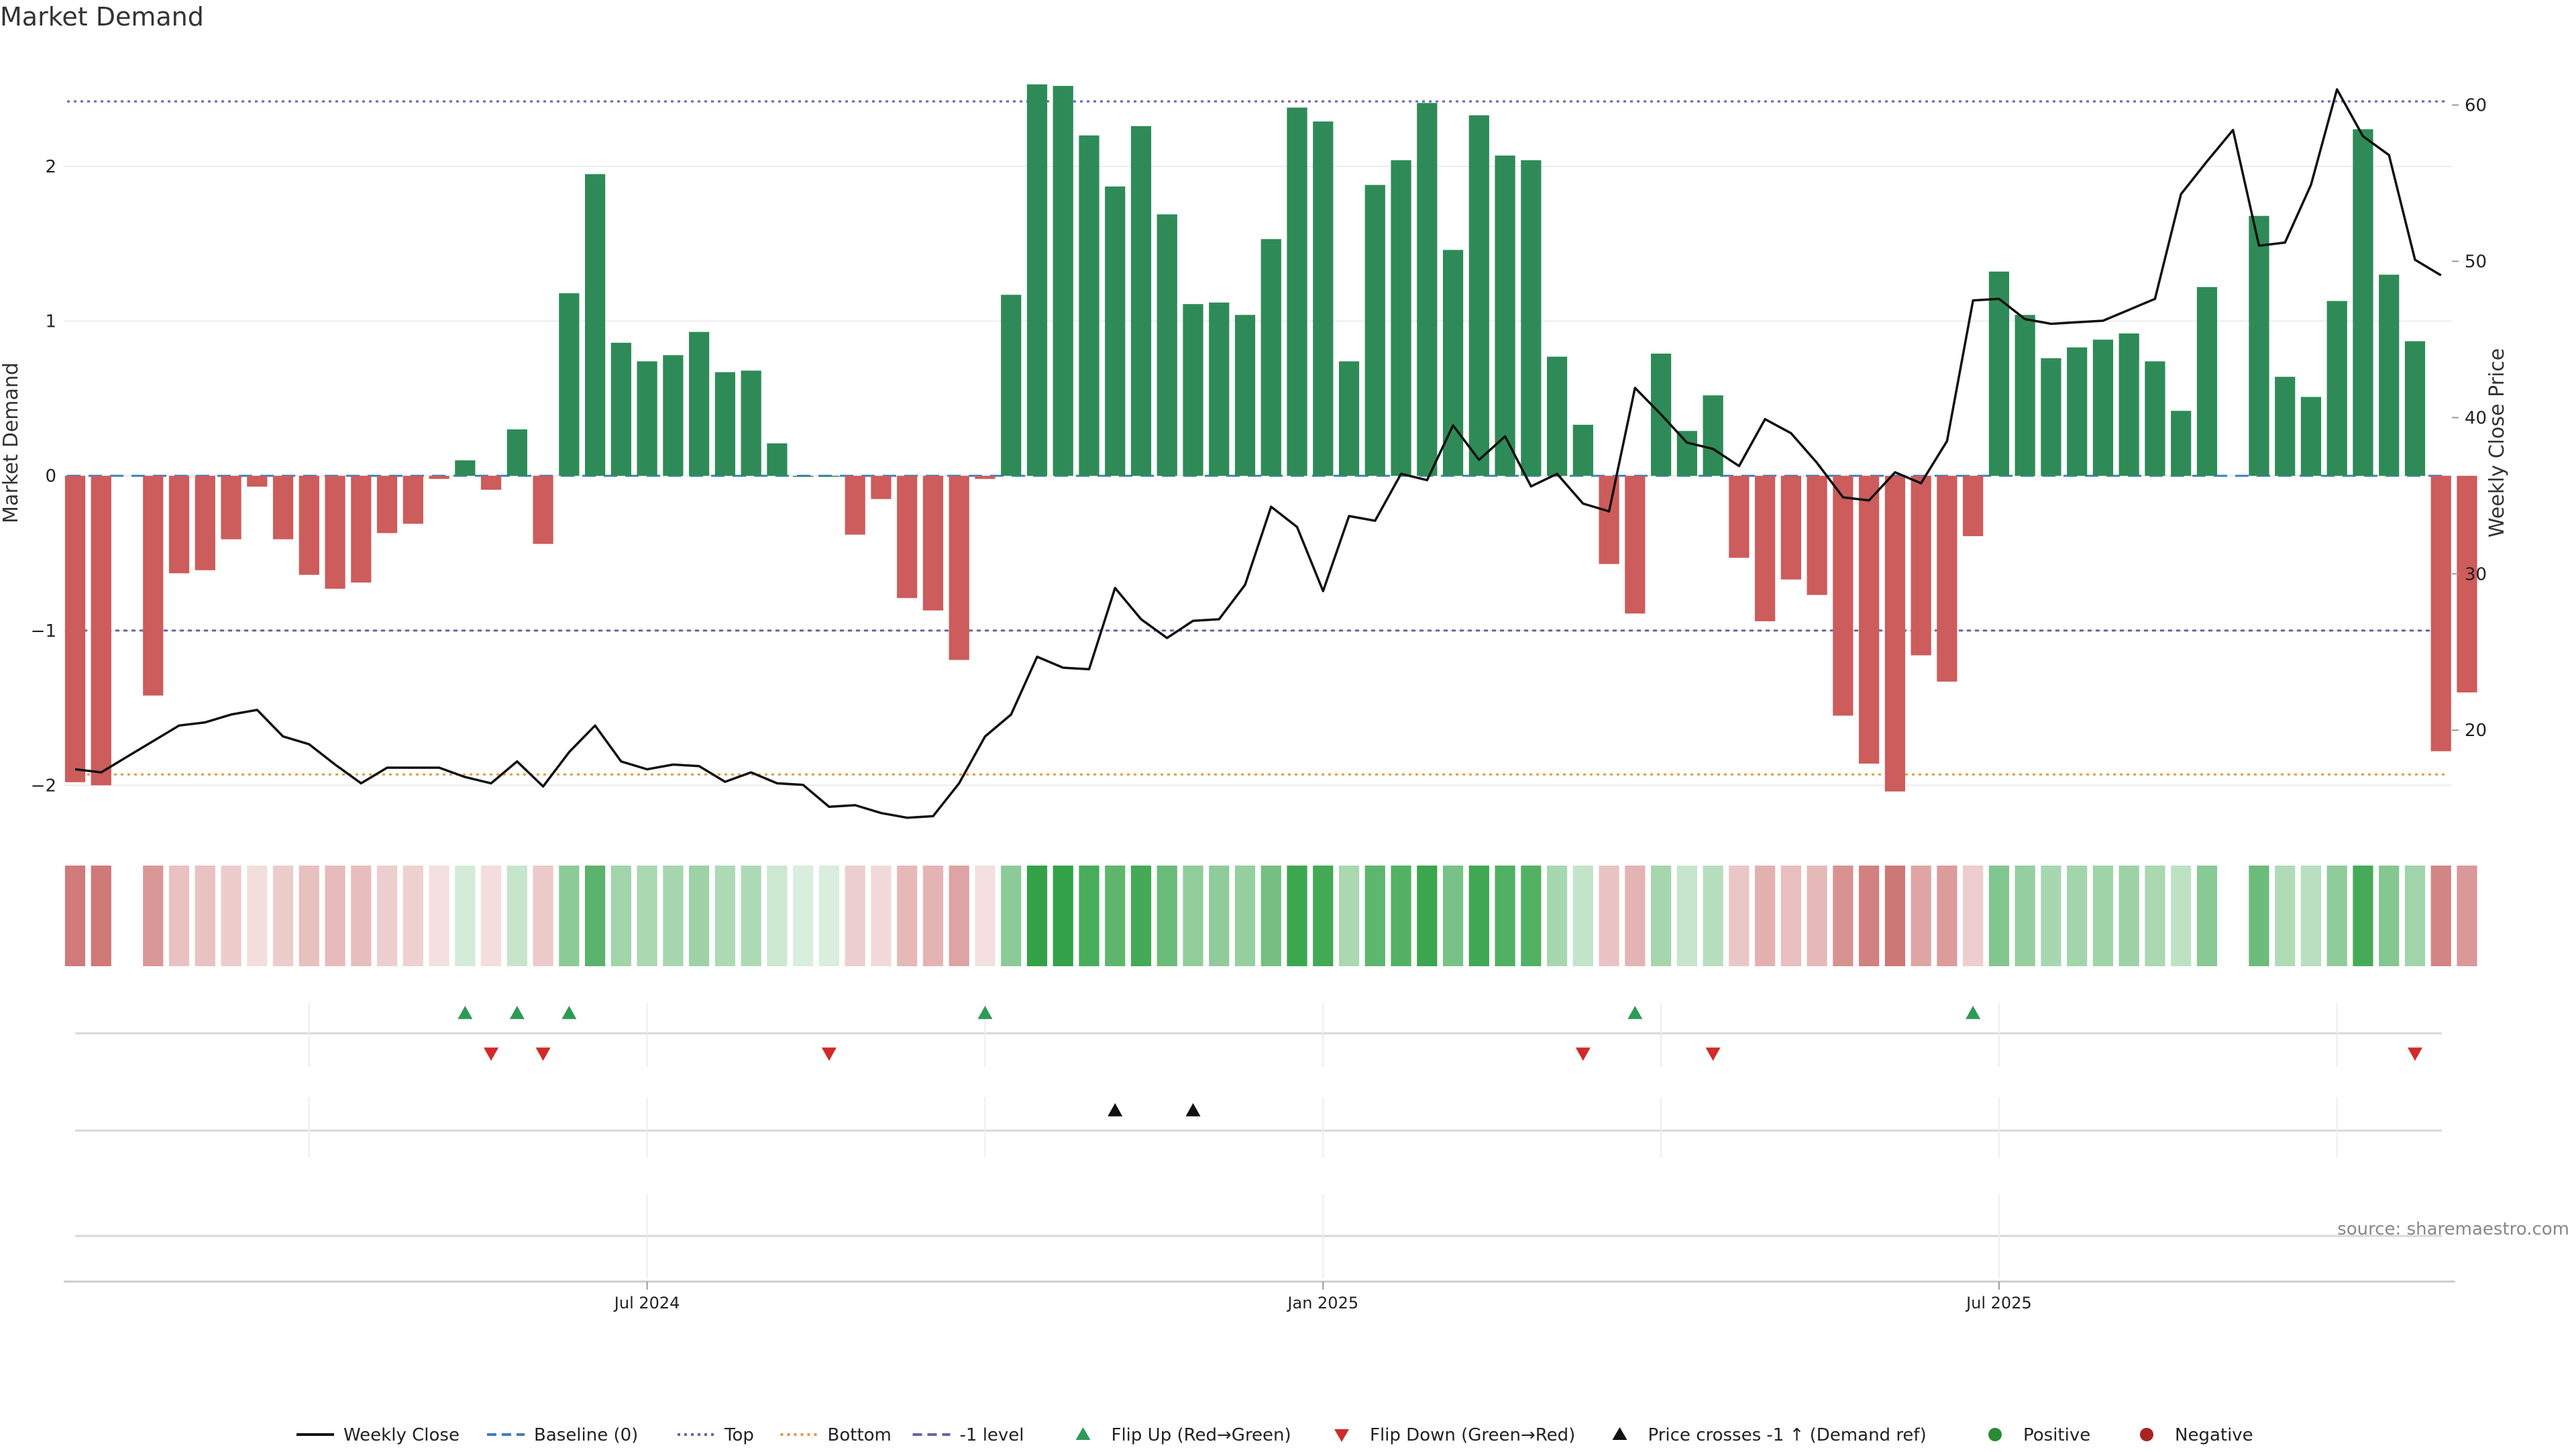  What do you see at coordinates (50, 476) in the screenshot?
I see `y-tick-label: 0` at bounding box center [50, 476].